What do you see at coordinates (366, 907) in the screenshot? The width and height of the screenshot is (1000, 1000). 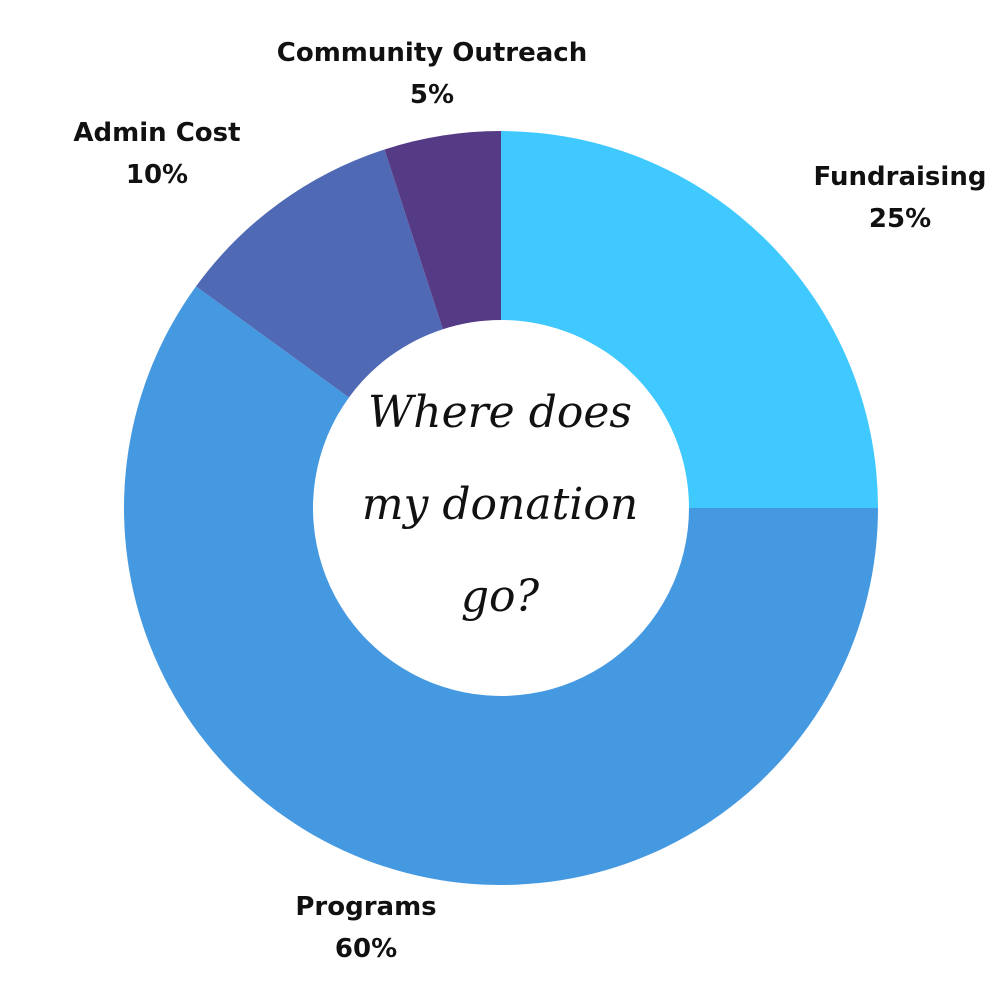 I see `label-programs-name: Programs` at bounding box center [366, 907].